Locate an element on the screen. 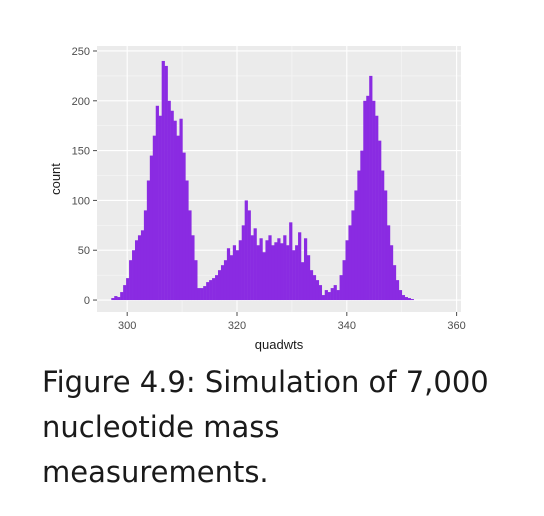 This screenshot has width=544, height=516. x-axis-title: quadwts is located at coordinates (279, 344).